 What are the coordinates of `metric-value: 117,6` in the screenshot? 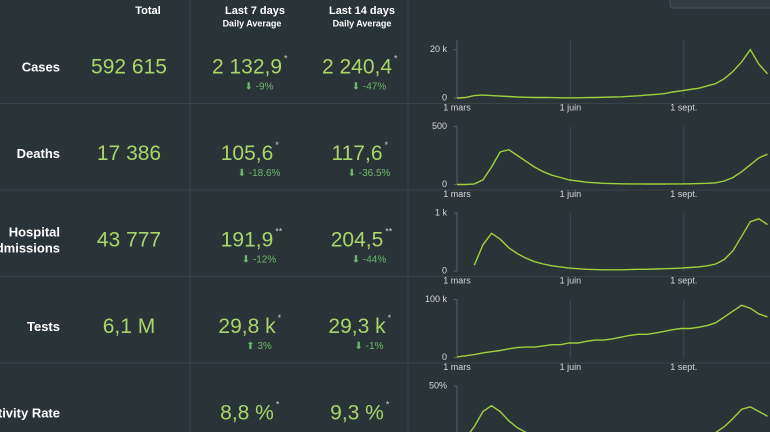 It's located at (357, 153).